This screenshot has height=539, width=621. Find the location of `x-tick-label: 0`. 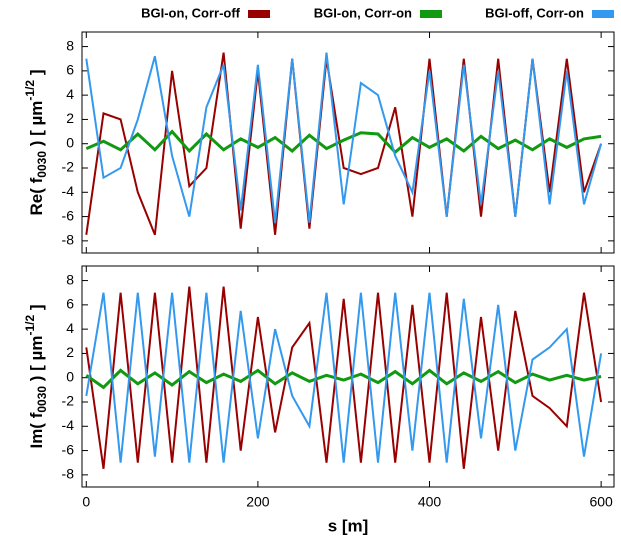

x-tick-label: 0 is located at coordinates (86, 502).